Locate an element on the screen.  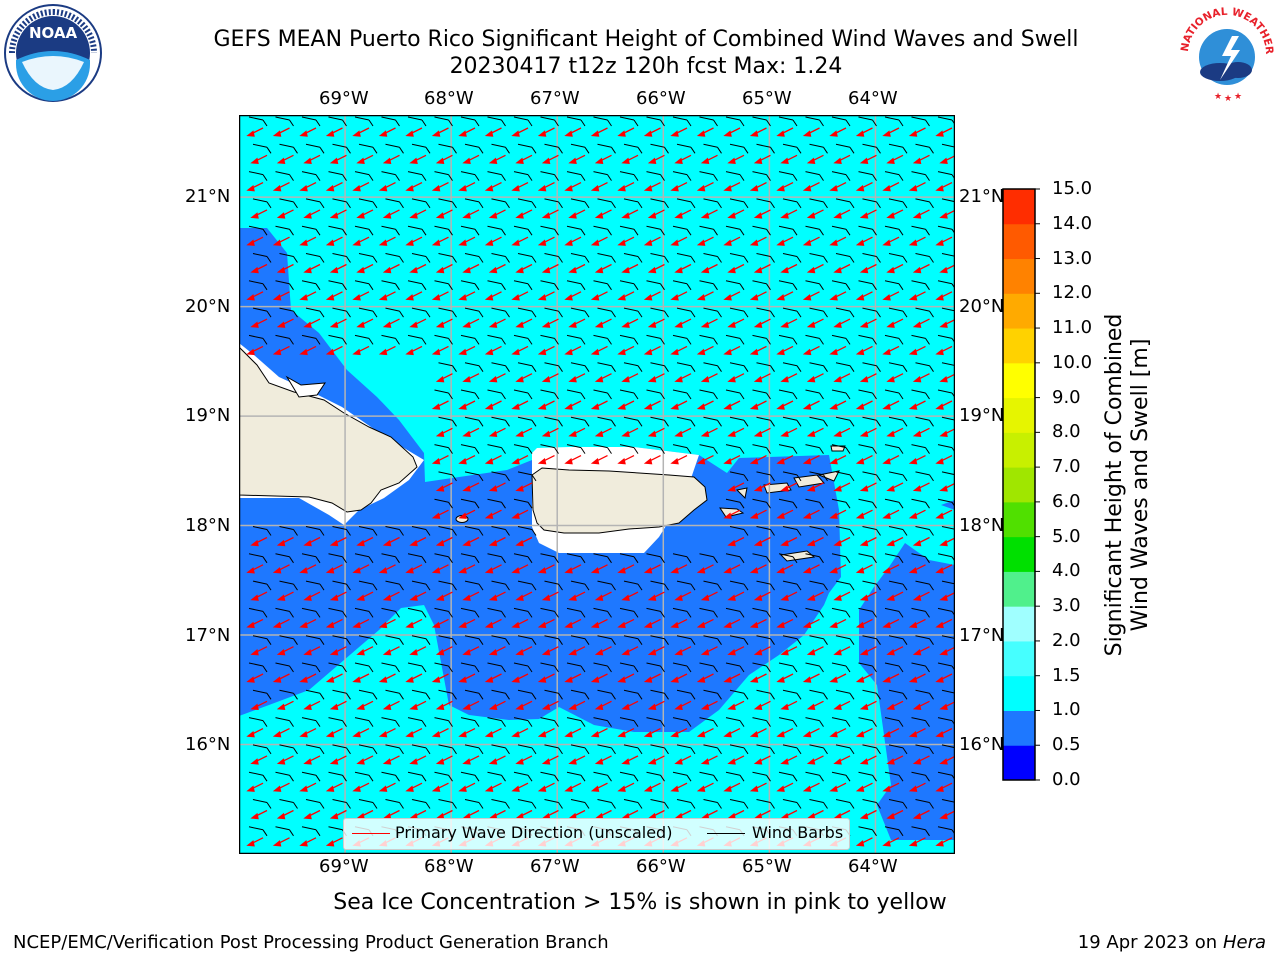
colorbar-tick-label: 8.0 is located at coordinates (1066, 432).